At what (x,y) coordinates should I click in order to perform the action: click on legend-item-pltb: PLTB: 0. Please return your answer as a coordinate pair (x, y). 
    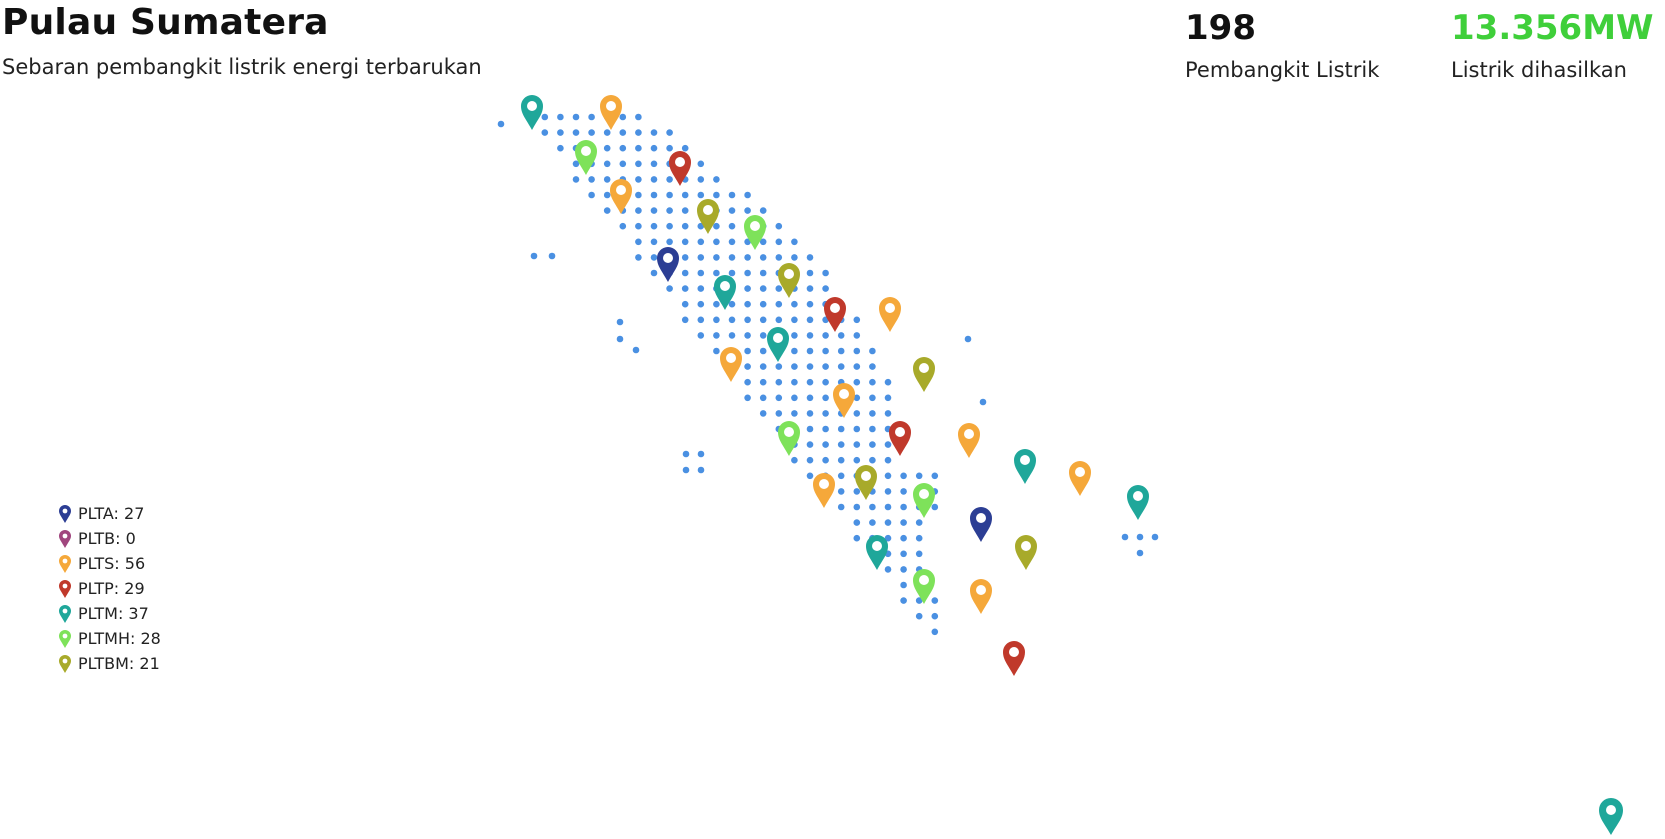
    Looking at the image, I should click on (109, 538).